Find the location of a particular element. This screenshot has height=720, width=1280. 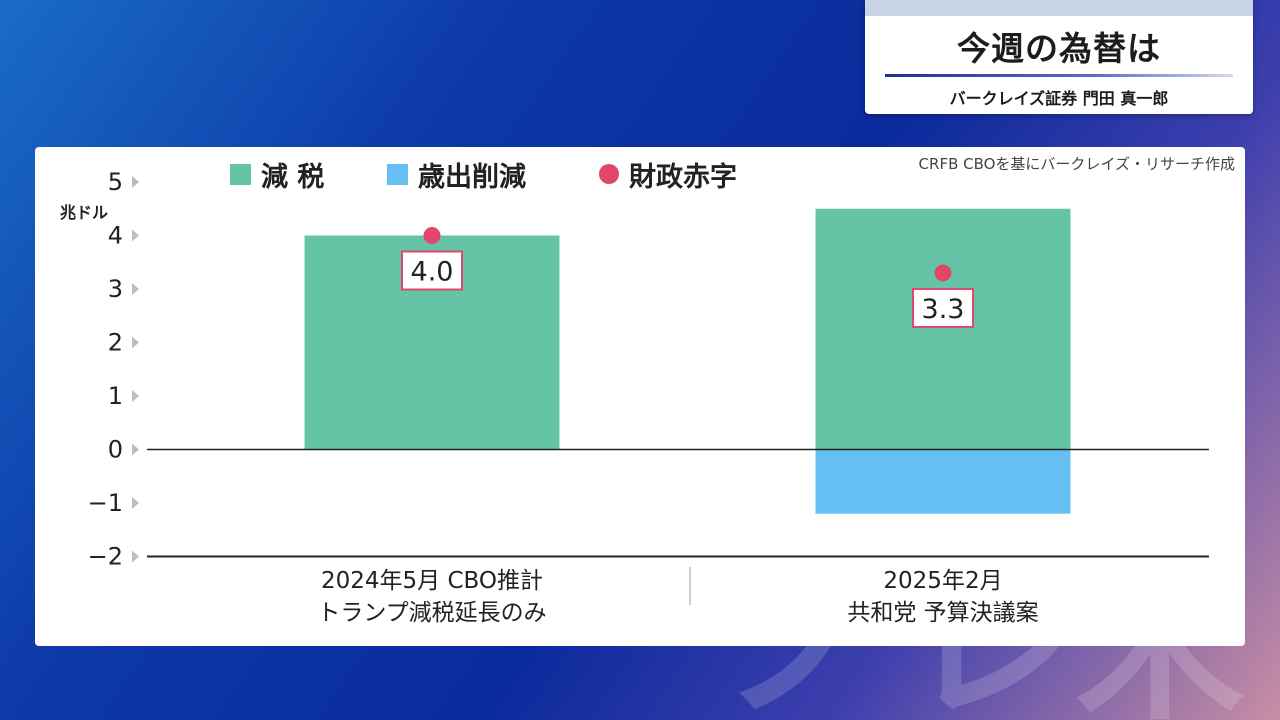

y-tick-label: 0 is located at coordinates (115, 450).